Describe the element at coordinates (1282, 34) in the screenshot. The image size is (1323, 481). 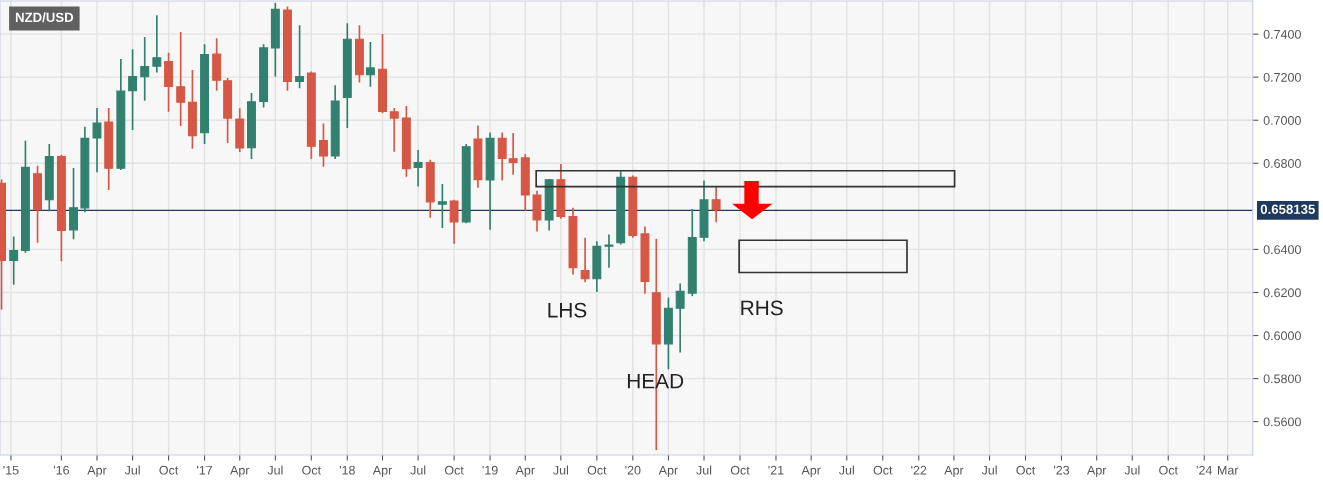
I see `y-tick-label: 0.7400` at that location.